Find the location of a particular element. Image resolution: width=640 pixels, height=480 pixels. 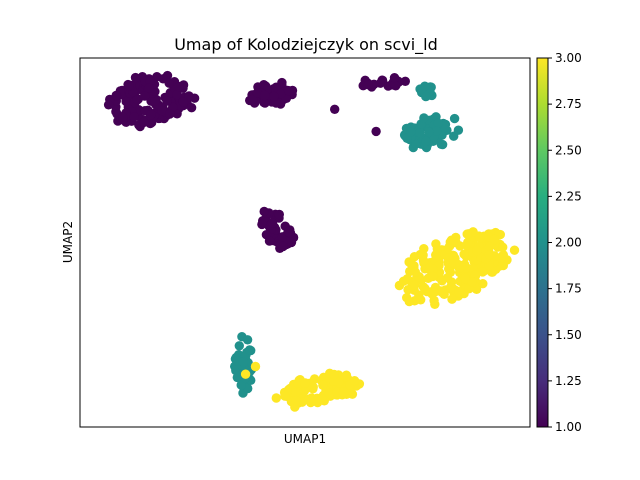

x-axis-label: UMAP1 is located at coordinates (305, 439).